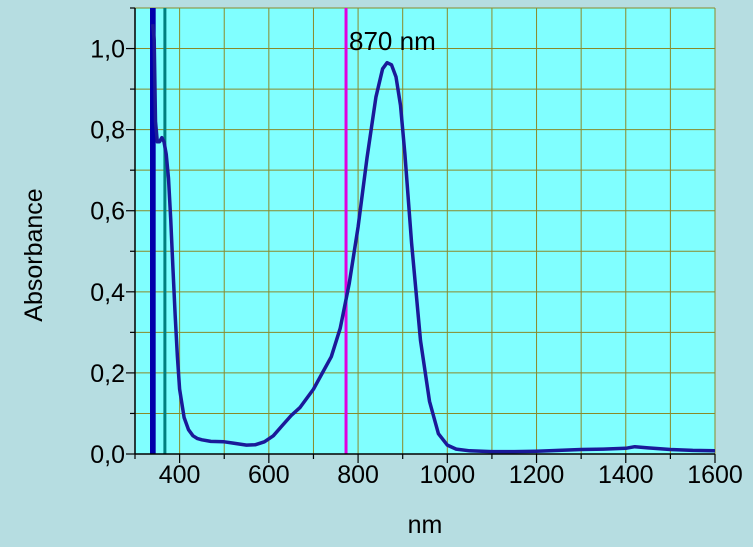 The image size is (753, 547). What do you see at coordinates (107, 293) in the screenshot?
I see `y-tick-label: 0,4` at bounding box center [107, 293].